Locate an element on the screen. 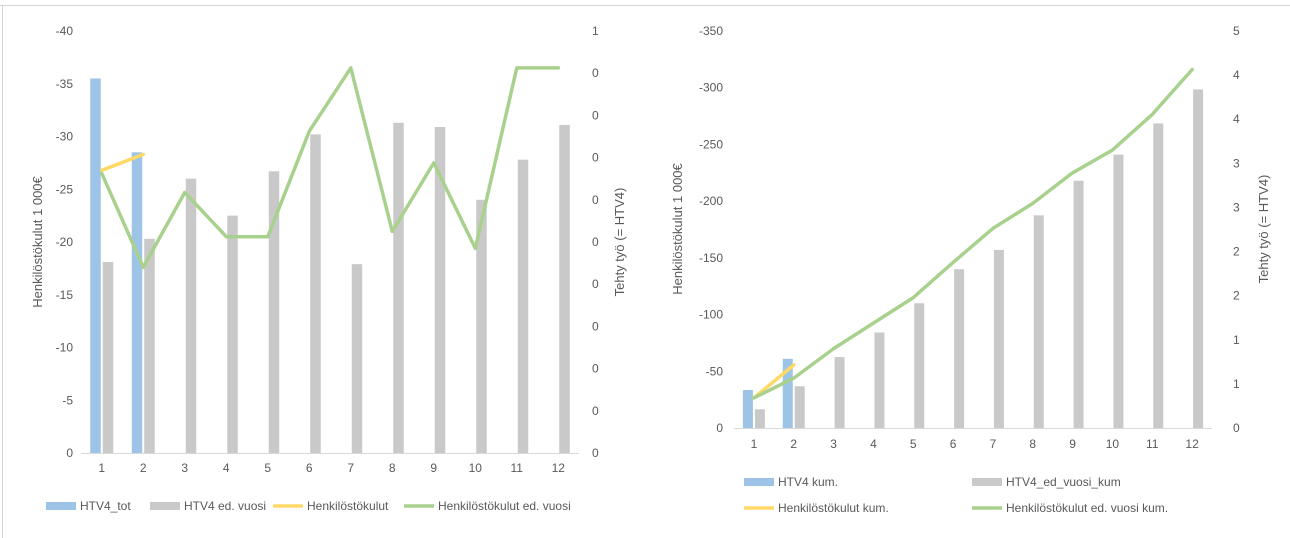 This screenshot has height=538, width=1290. y-tick-label: -30 is located at coordinates (65, 137).